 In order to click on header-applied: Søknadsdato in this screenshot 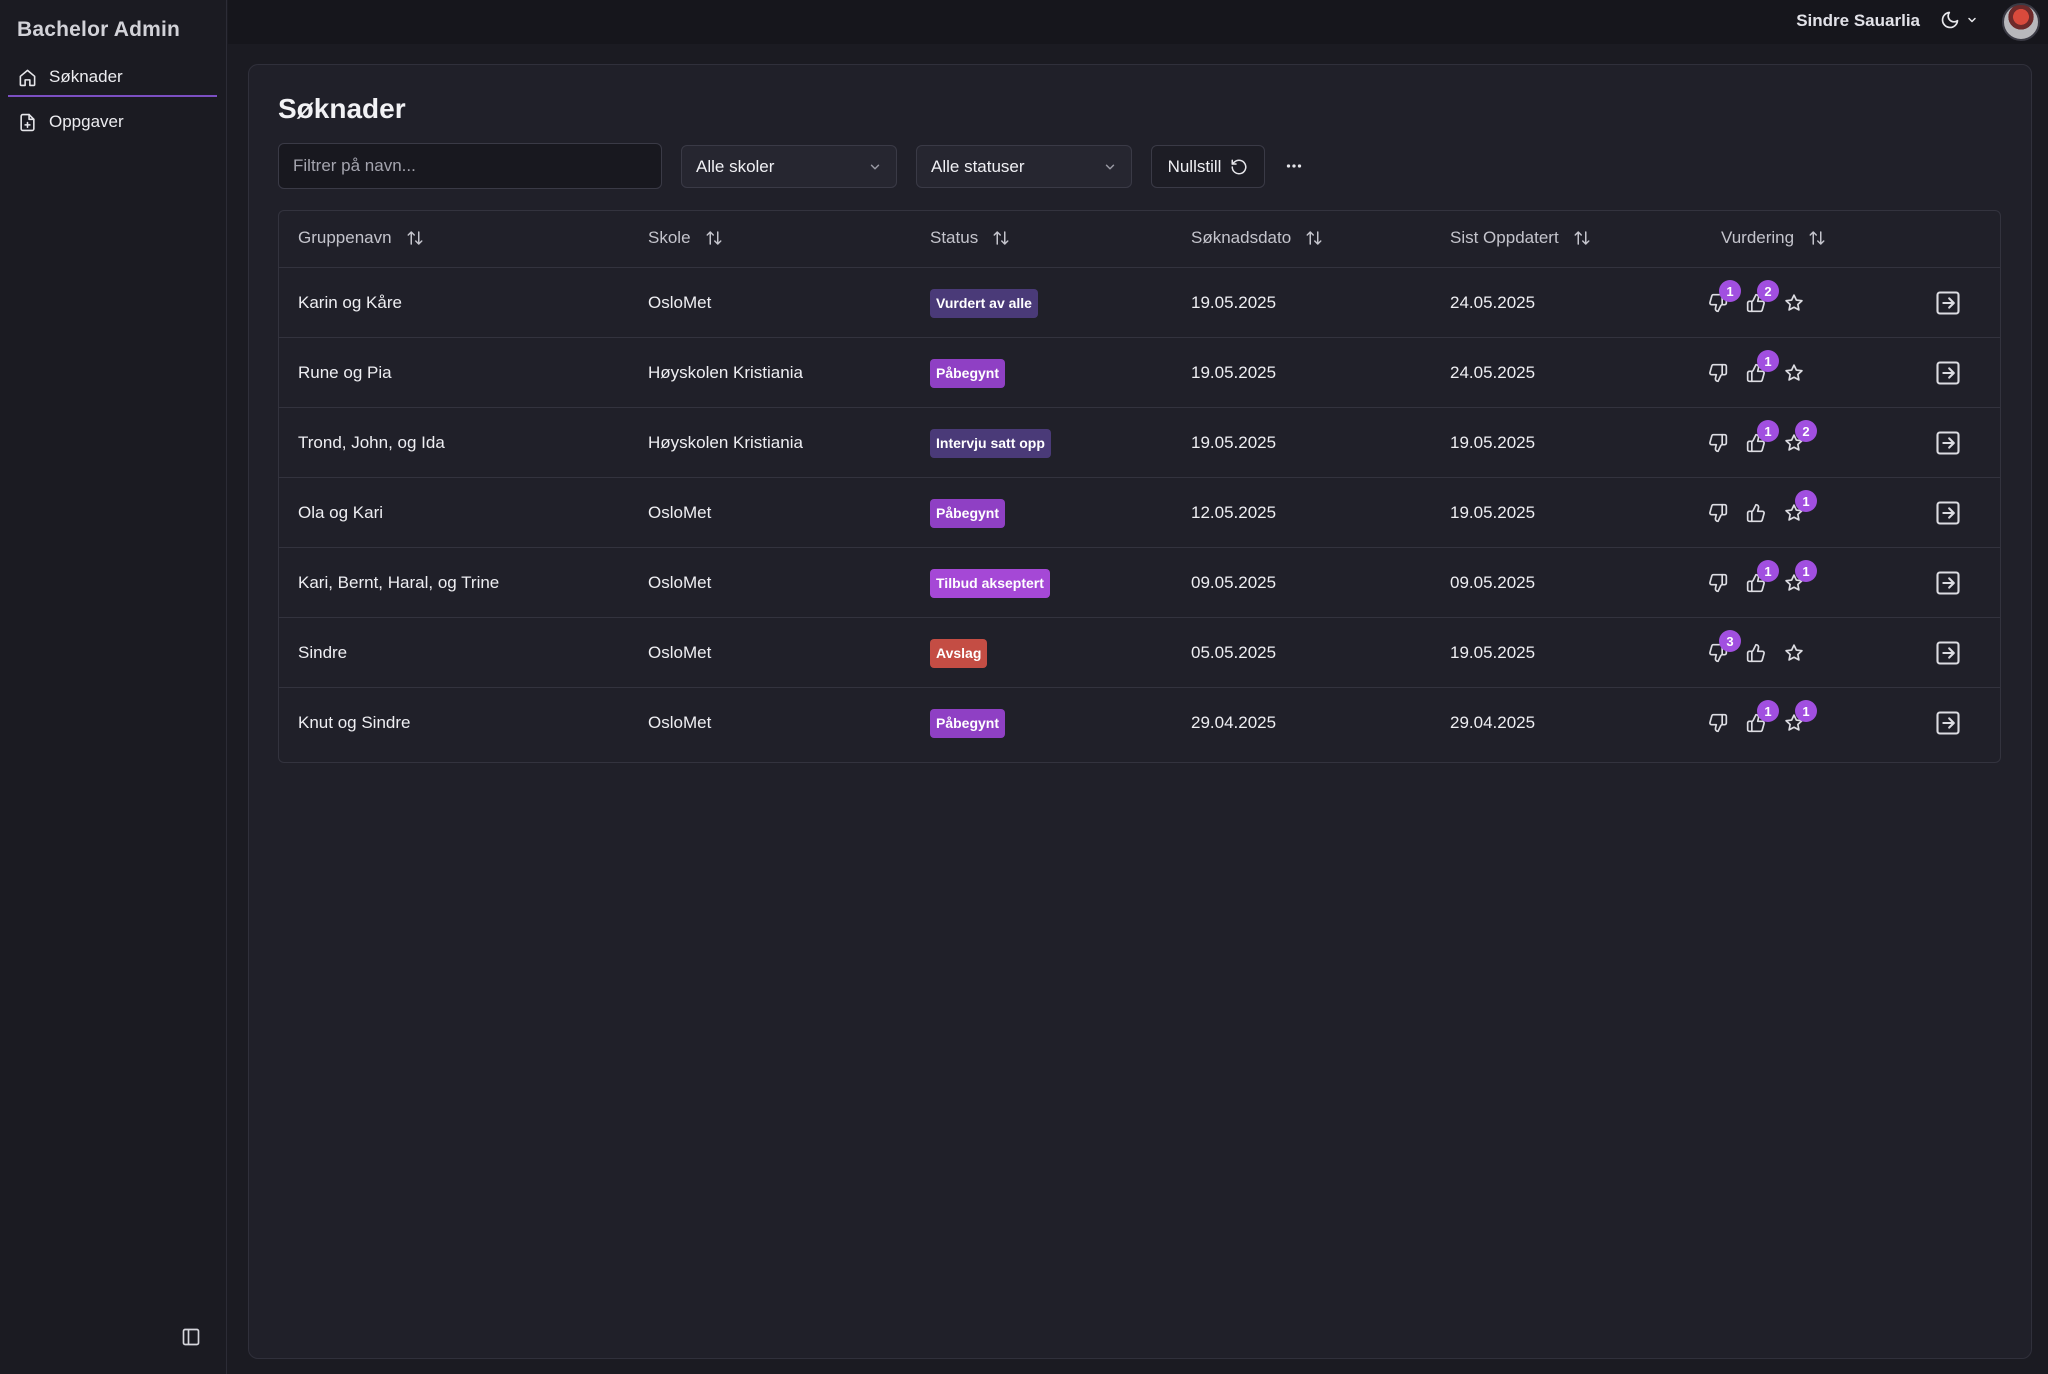, I will do `click(1257, 238)`.